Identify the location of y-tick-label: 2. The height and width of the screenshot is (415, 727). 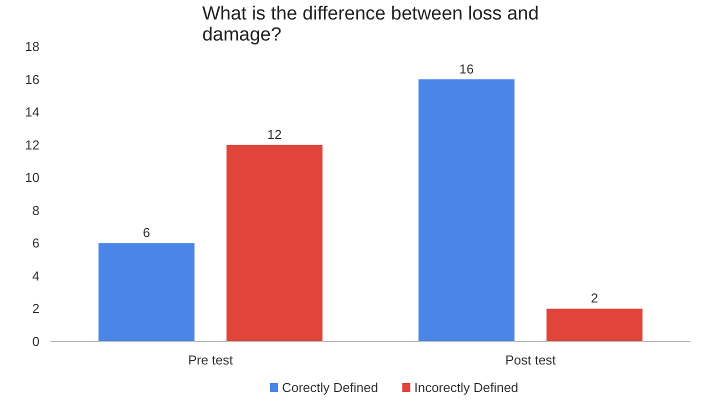
(36, 308).